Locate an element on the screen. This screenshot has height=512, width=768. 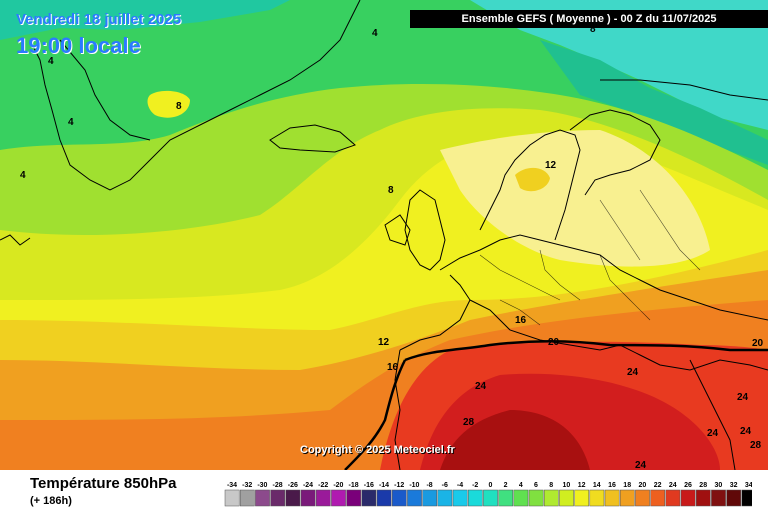
legend-tick-label: 16 is located at coordinates (612, 485).